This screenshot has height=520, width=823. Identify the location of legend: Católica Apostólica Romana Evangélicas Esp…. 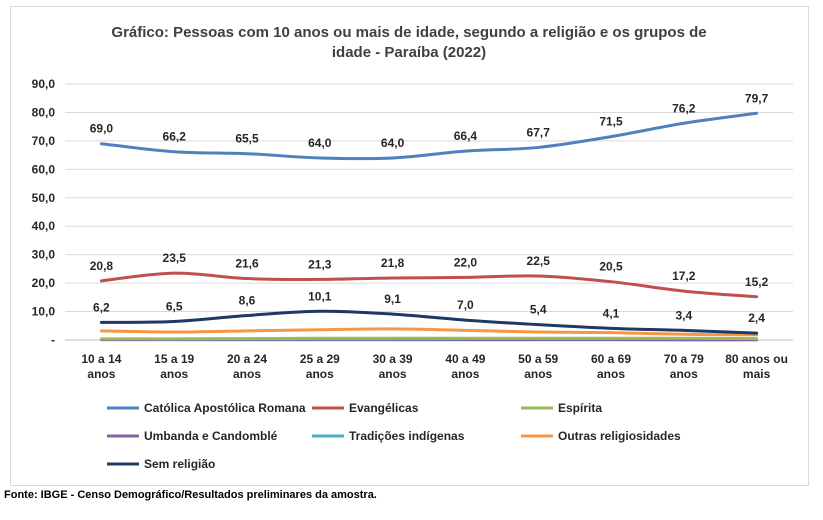
(394, 436).